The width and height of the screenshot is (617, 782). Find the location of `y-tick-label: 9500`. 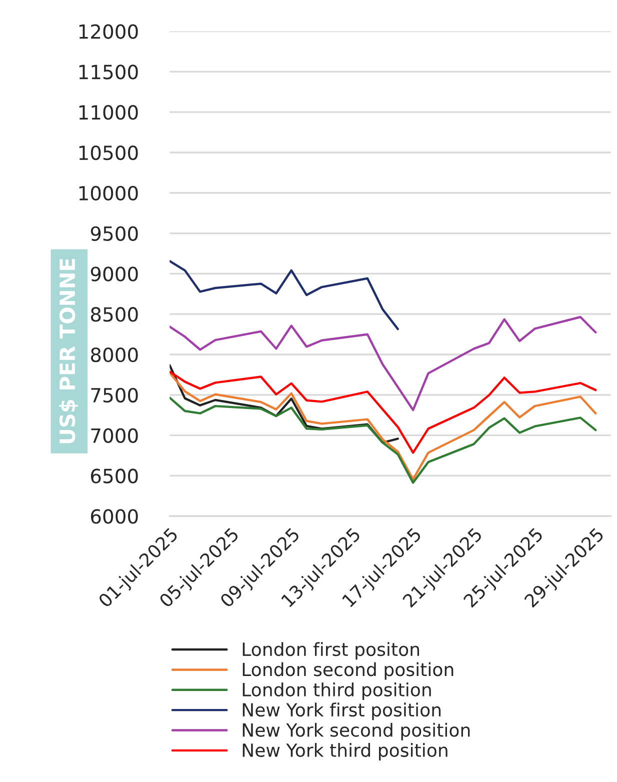

y-tick-label: 9500 is located at coordinates (114, 233).